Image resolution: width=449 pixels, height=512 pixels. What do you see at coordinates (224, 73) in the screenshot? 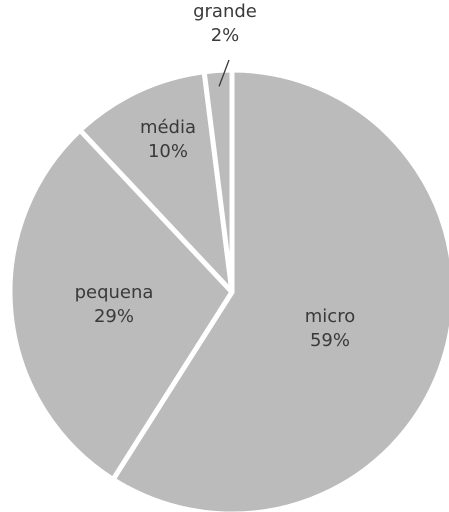
I see `leader-line-grande` at bounding box center [224, 73].